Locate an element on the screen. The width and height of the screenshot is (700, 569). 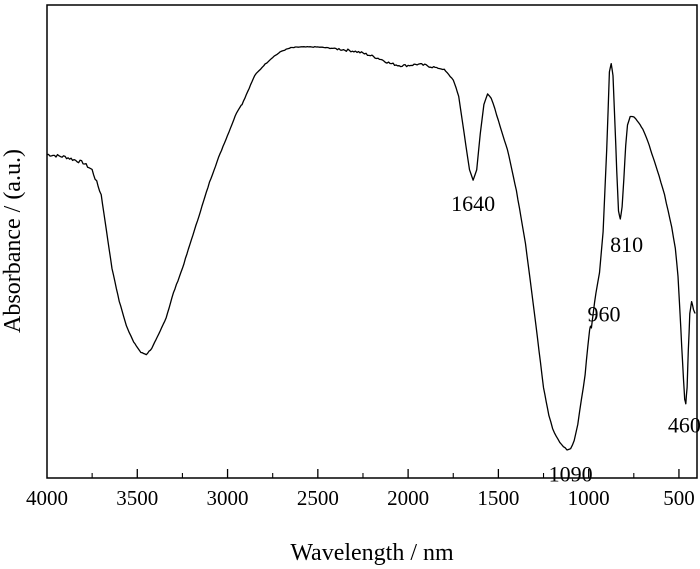
peak-label-1090: 1090 is located at coordinates (571, 474).